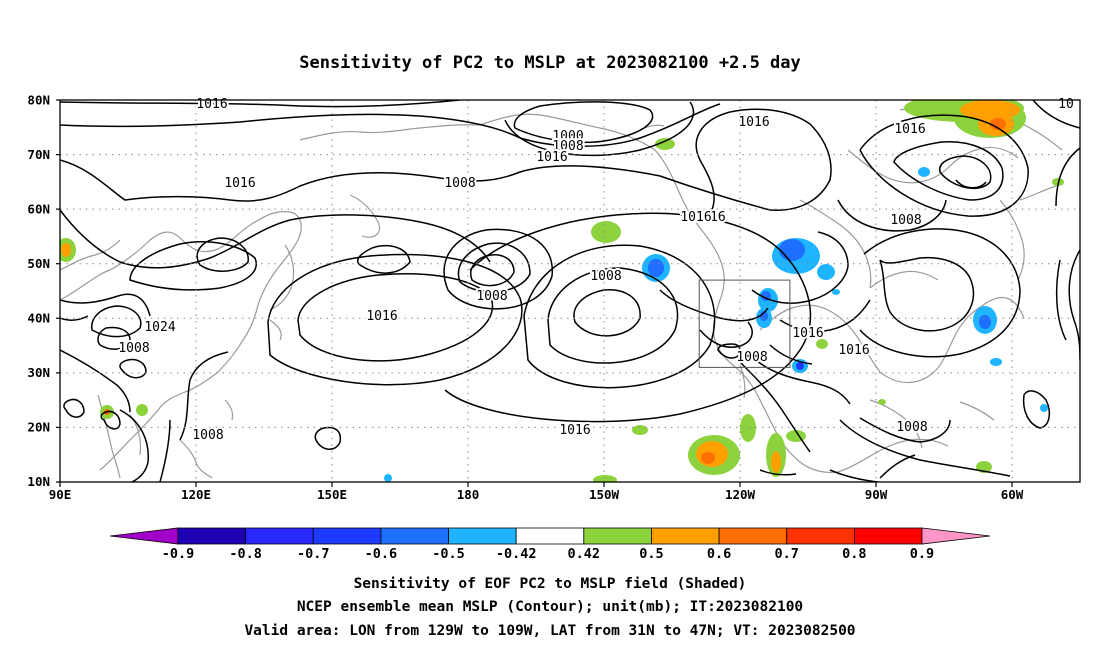 The image size is (1100, 650). Describe the element at coordinates (196, 494) in the screenshot. I see `lon-tick-label: 120E` at that location.